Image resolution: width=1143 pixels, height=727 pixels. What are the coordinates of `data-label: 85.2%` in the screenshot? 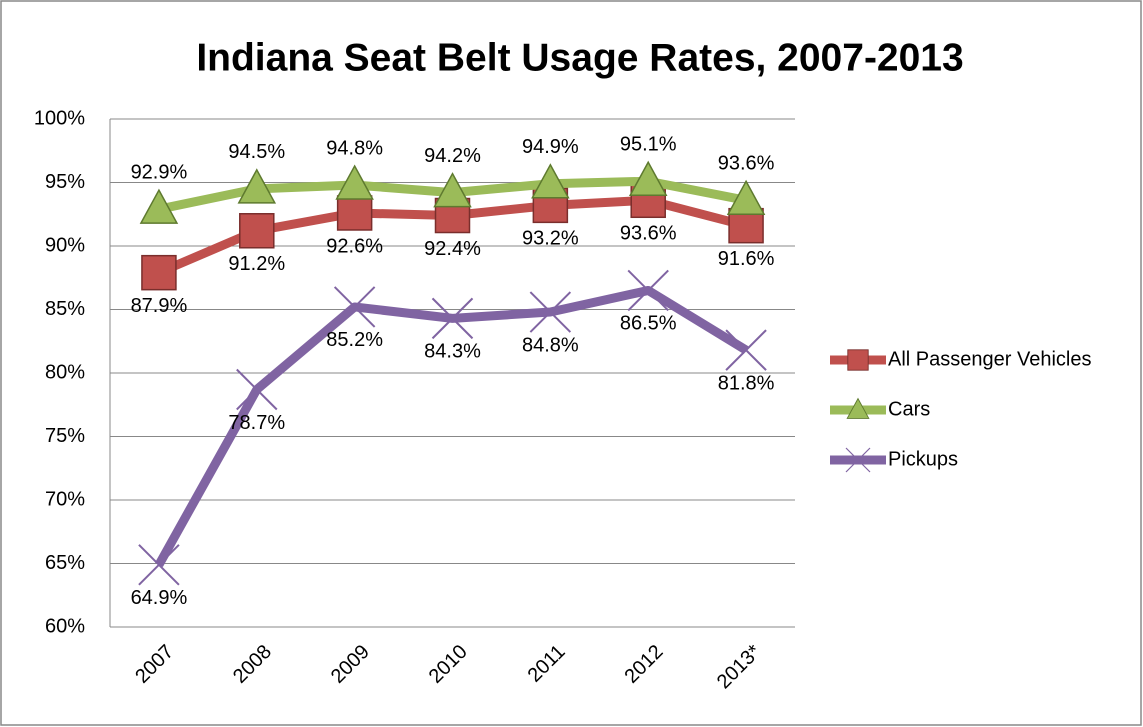 It's located at (354, 340).